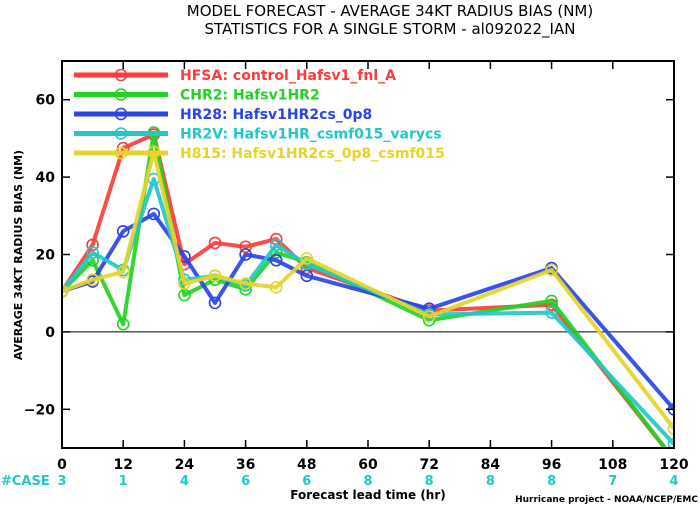 This screenshot has width=700, height=506. I want to click on legend-label: HFSA: control_Hafsv1_fnl_A, so click(288, 76).